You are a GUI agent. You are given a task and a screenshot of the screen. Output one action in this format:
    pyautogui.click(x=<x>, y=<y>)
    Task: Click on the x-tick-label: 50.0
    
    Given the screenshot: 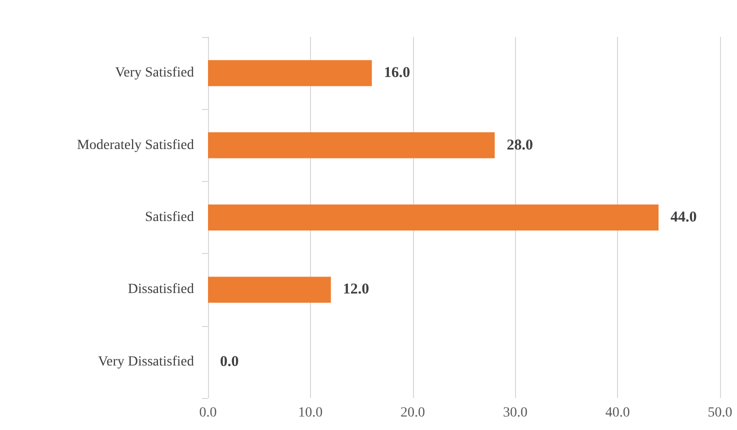 What is the action you would take?
    pyautogui.click(x=720, y=413)
    